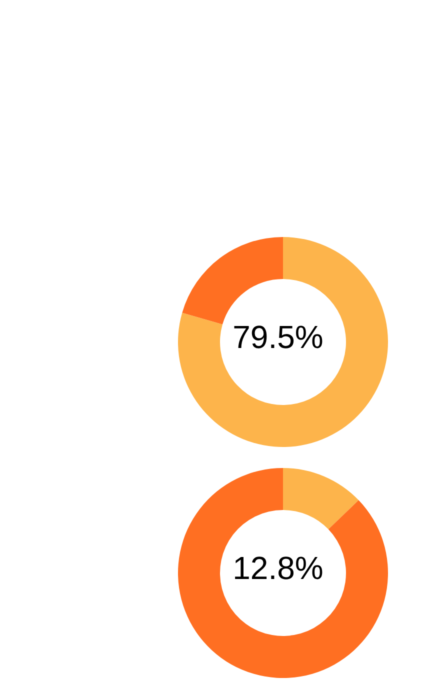  I want to click on text: 12.8%, so click(278, 568).